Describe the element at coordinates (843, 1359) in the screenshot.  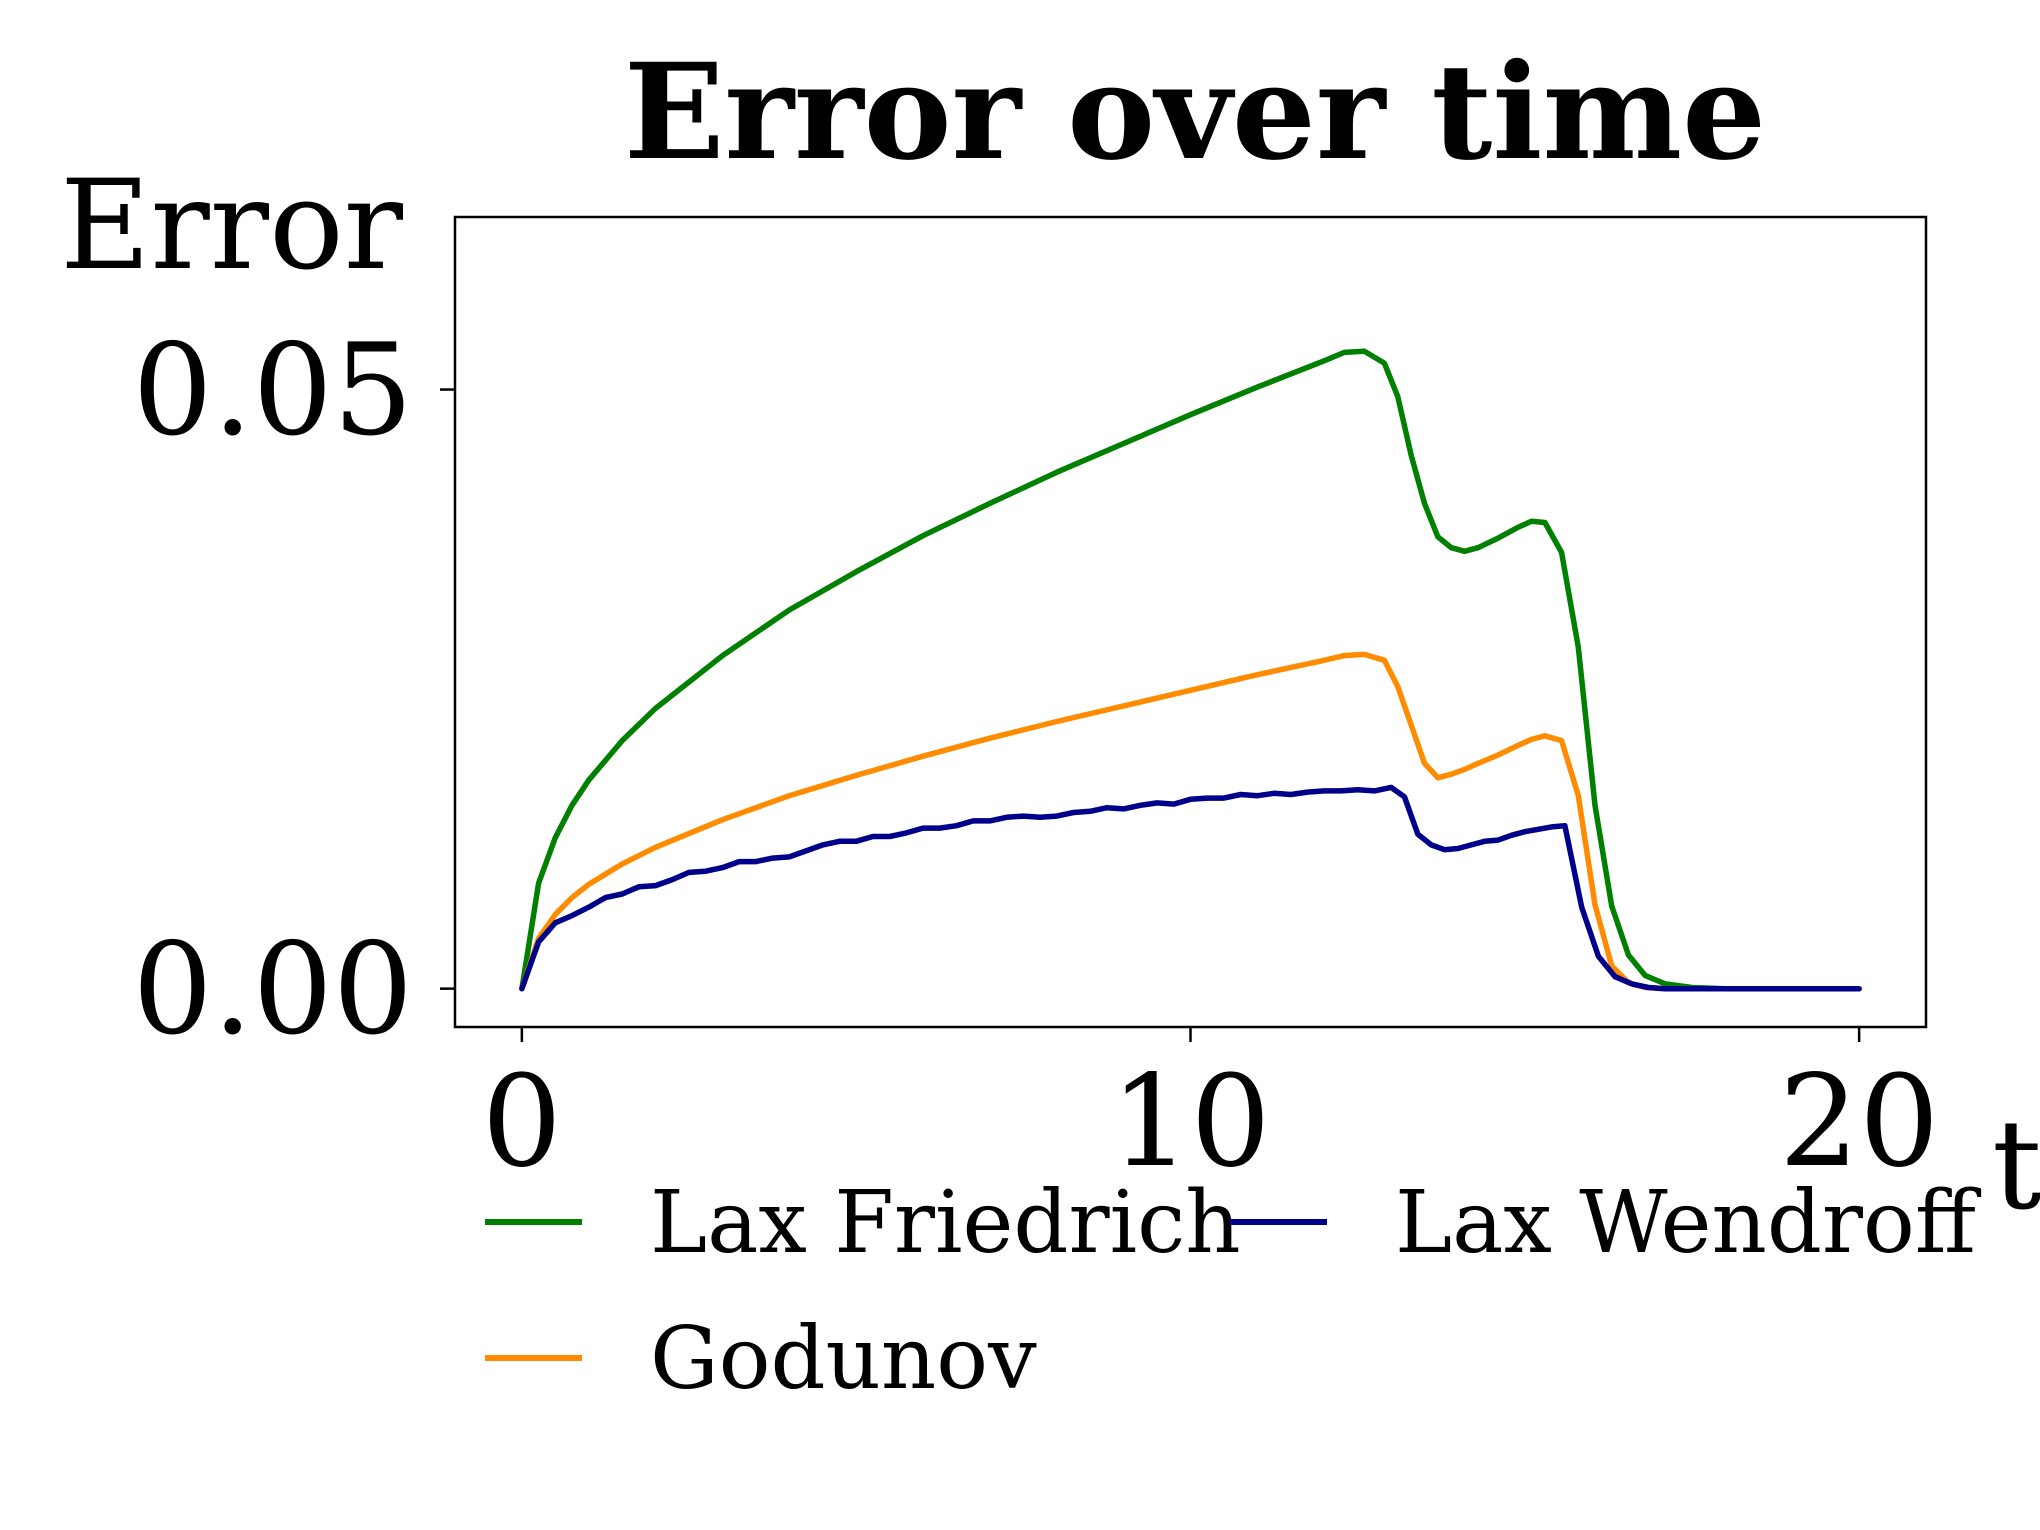
I see `legend-label-godunov: Godunov` at that location.